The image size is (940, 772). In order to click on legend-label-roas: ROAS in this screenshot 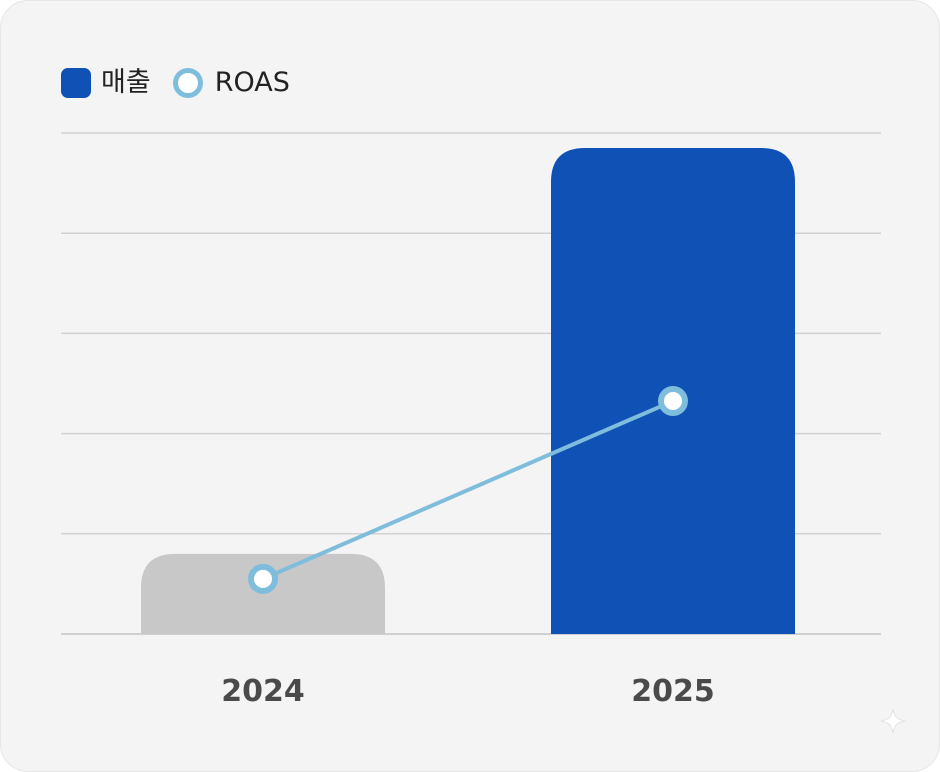, I will do `click(252, 82)`.